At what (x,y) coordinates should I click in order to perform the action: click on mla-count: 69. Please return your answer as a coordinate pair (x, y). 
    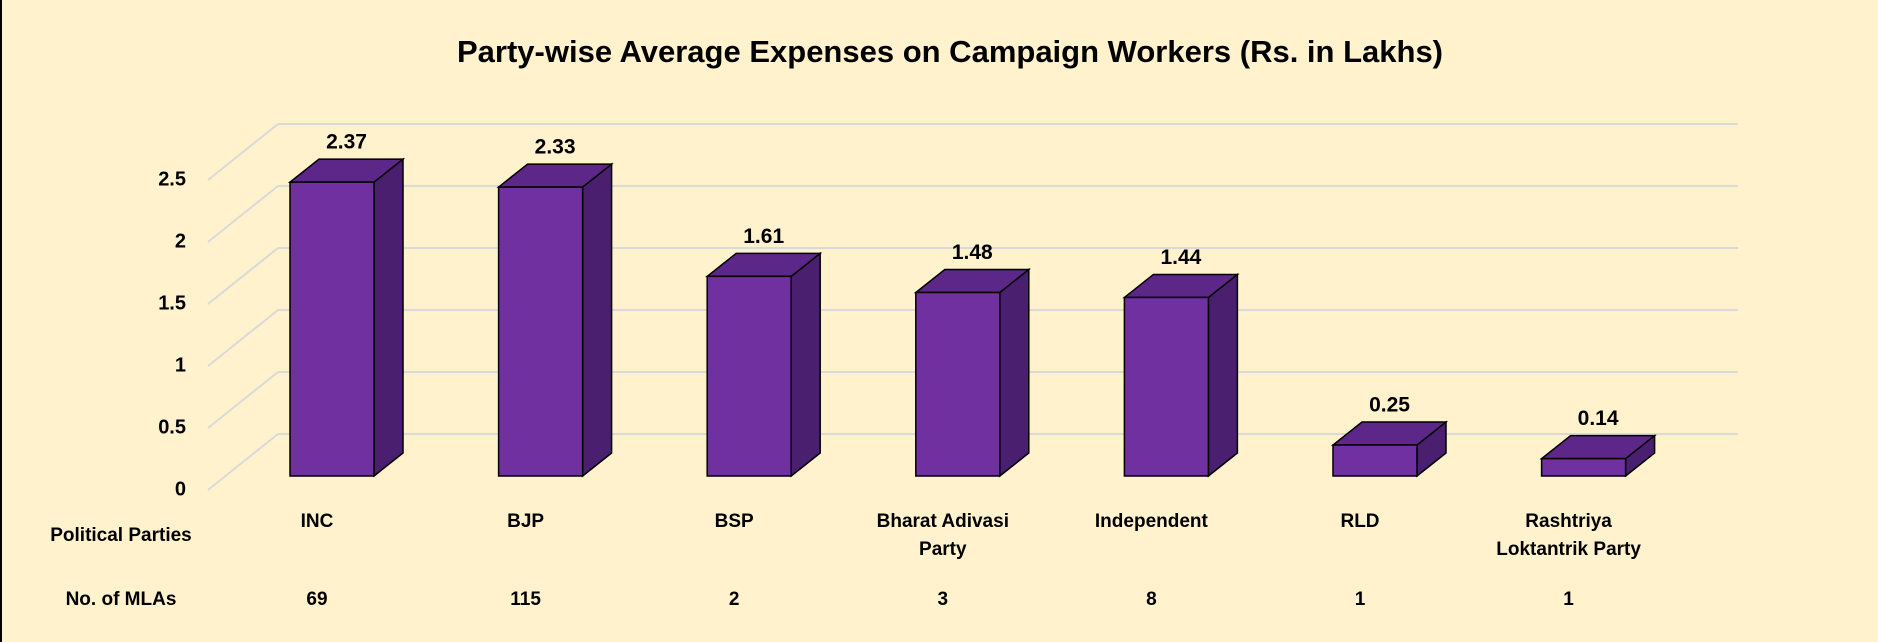
    Looking at the image, I should click on (317, 599).